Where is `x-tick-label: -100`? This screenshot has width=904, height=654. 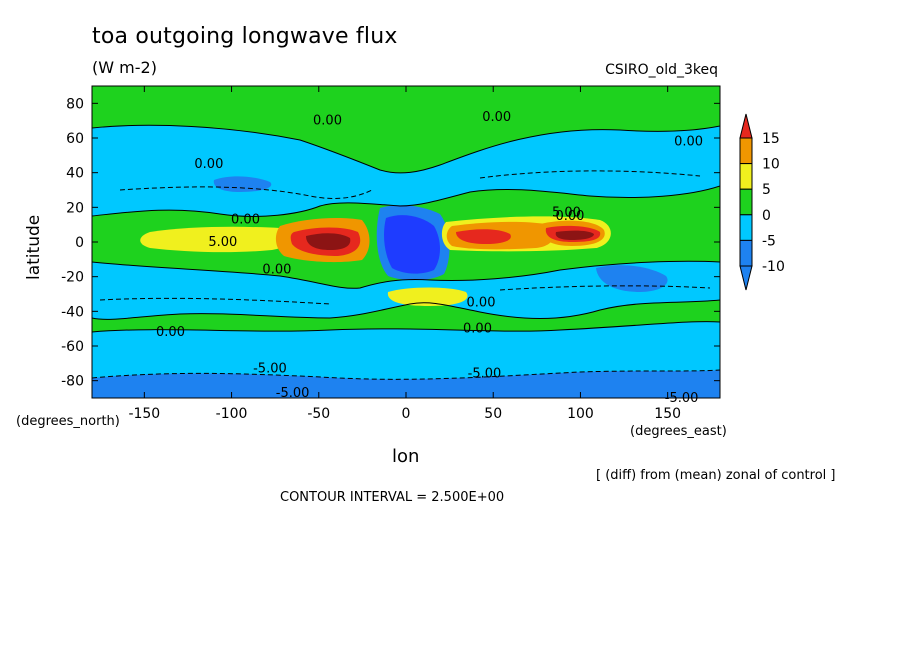
x-tick-label: -100 is located at coordinates (232, 414).